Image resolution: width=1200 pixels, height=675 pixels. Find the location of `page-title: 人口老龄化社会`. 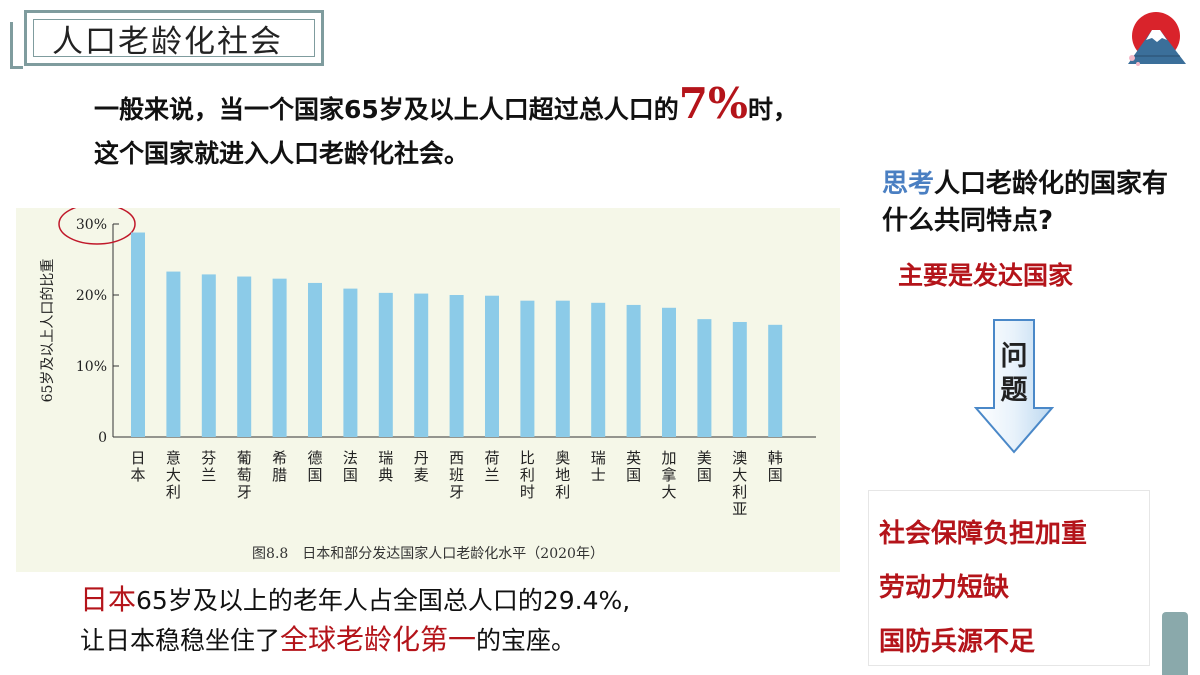

page-title: 人口老龄化社会 is located at coordinates (174, 39).